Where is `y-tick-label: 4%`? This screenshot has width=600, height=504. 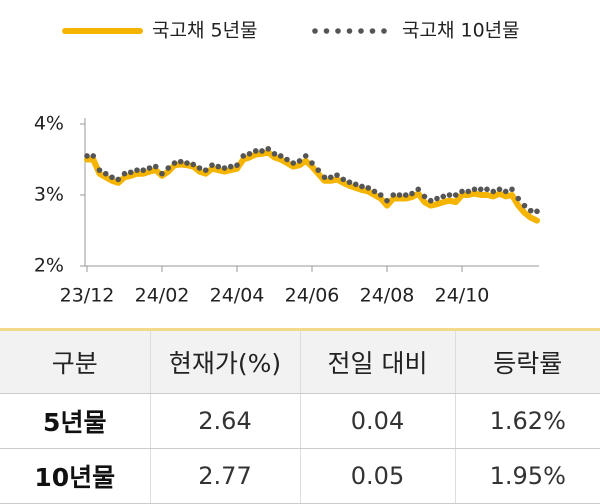 y-tick-label: 4% is located at coordinates (49, 124).